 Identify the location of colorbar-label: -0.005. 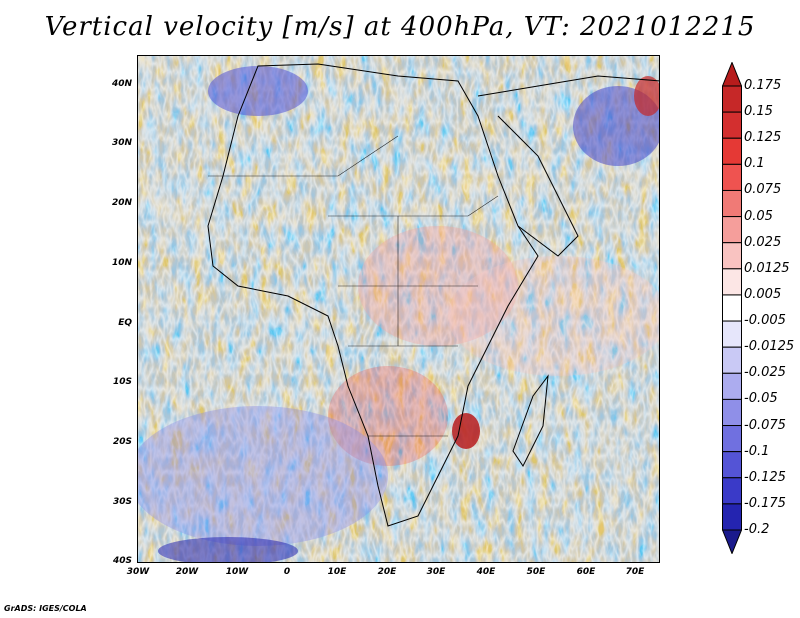
(765, 321).